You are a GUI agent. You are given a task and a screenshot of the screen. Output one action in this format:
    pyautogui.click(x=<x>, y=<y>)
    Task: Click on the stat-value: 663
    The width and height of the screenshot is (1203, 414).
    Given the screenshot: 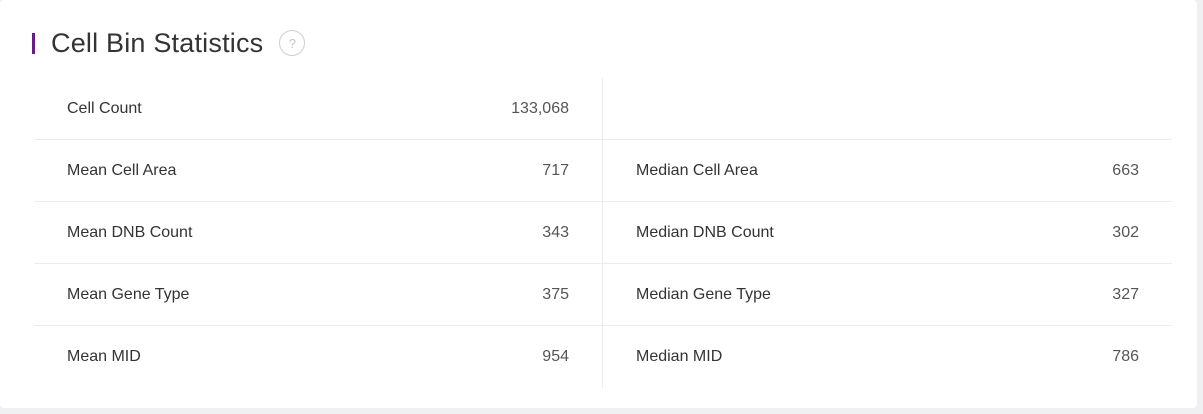 What is the action you would take?
    pyautogui.click(x=1125, y=170)
    